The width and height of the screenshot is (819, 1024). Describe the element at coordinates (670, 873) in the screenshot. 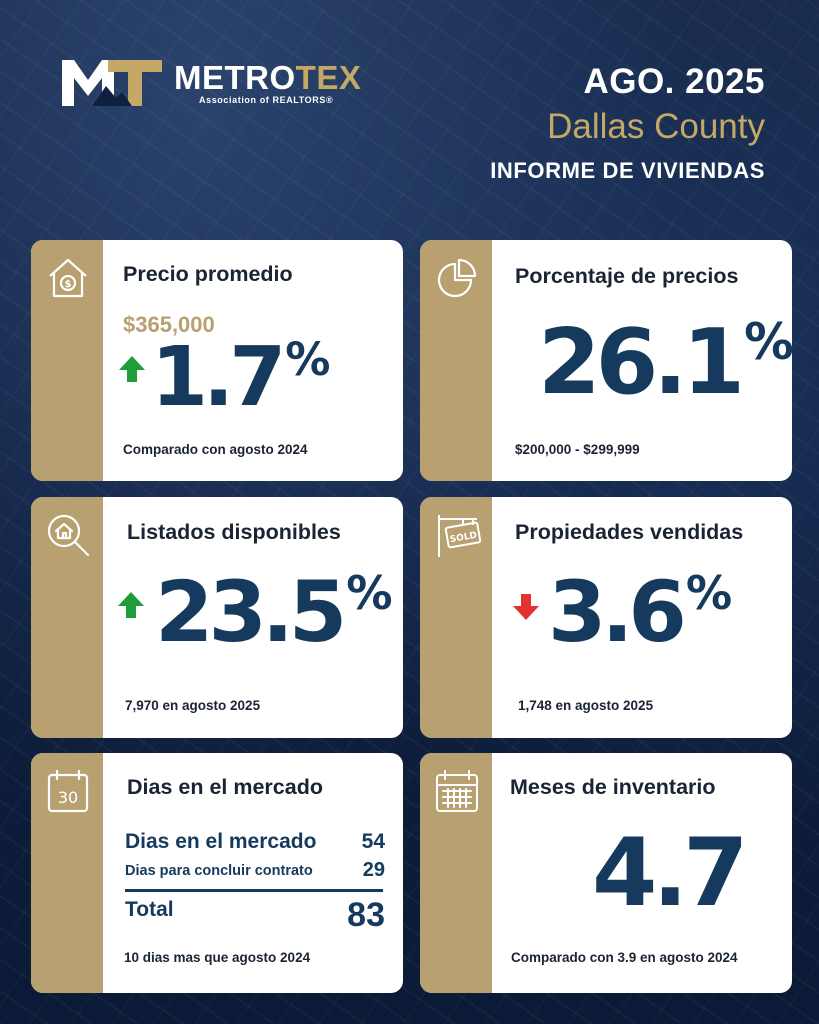

I see `months-inventory-value: 4.7` at that location.